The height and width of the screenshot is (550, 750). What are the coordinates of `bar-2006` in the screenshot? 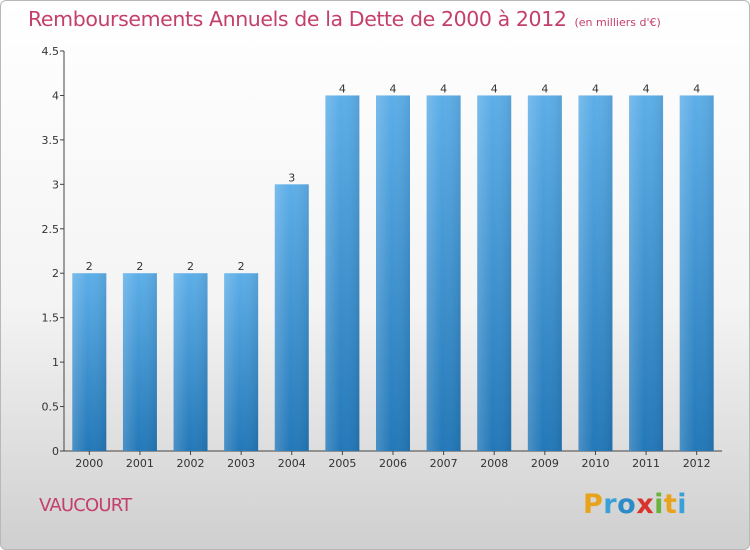 It's located at (393, 273).